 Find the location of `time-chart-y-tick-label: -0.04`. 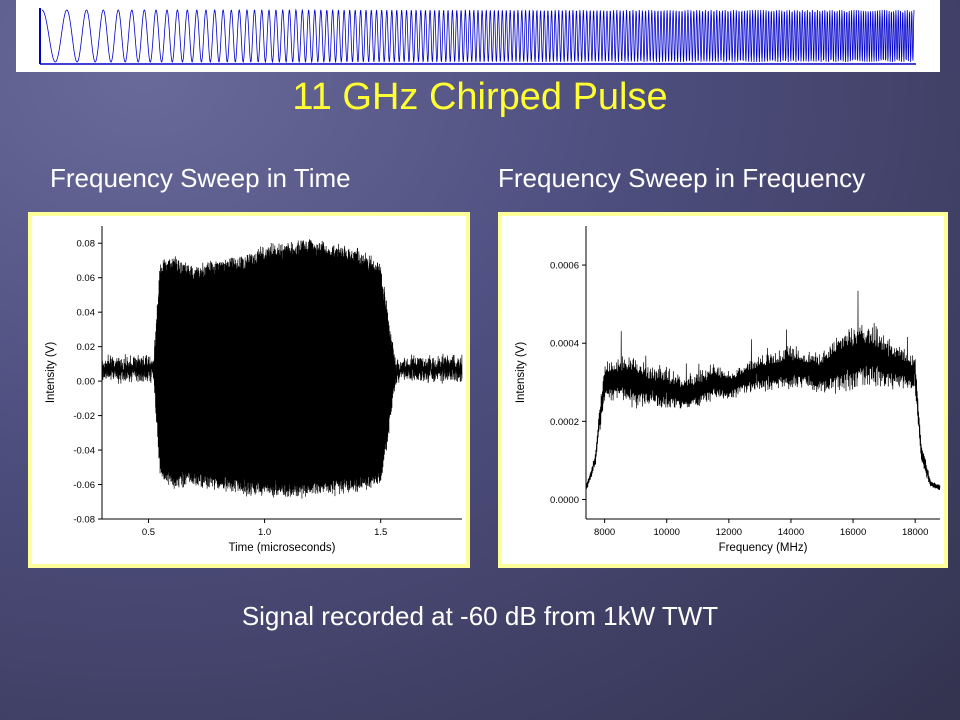

time-chart-y-tick-label: -0.04 is located at coordinates (84, 451).